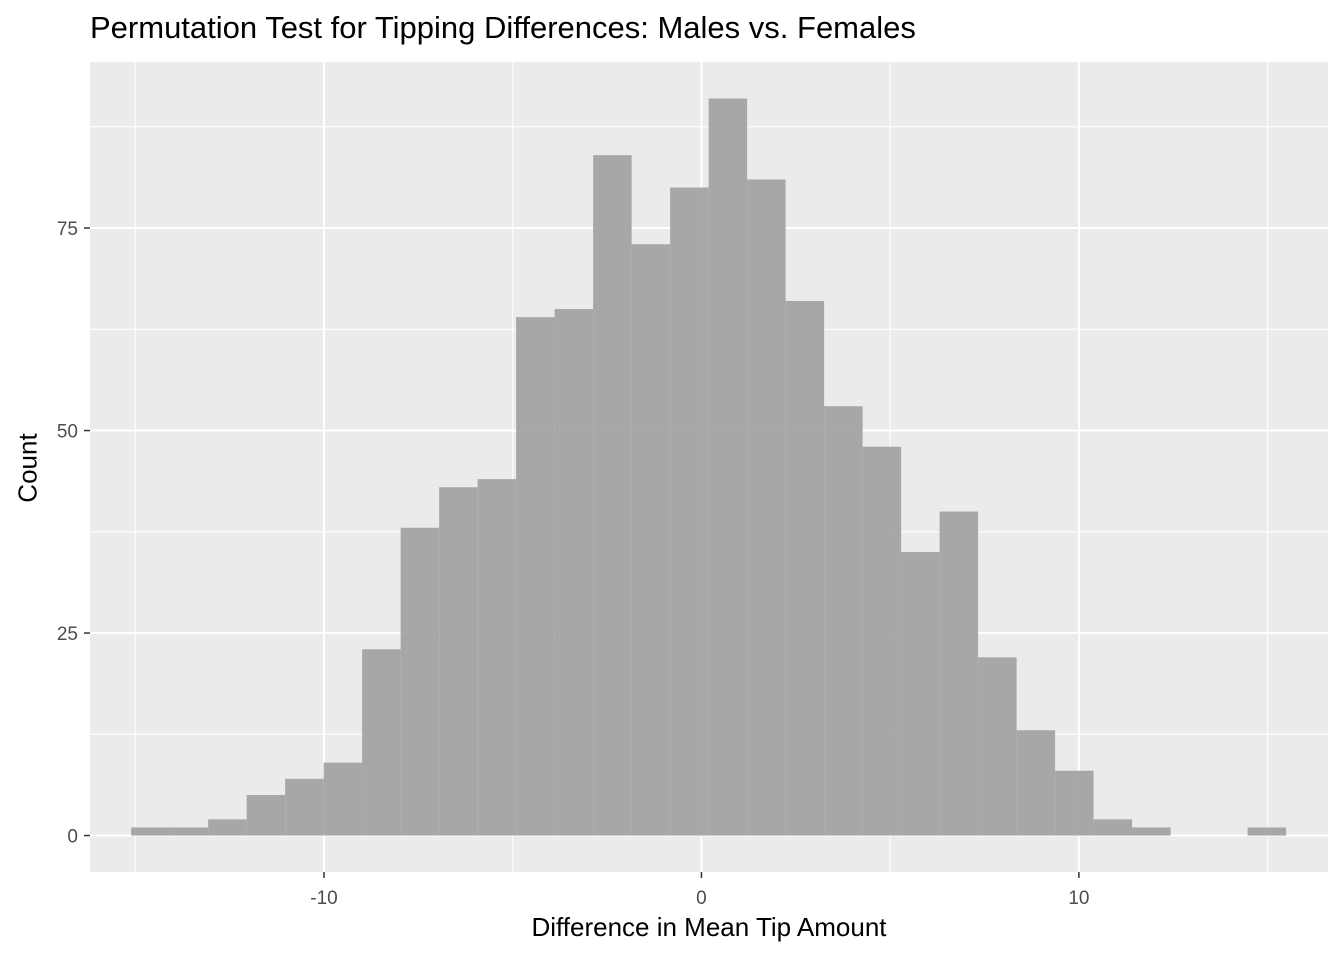 The image size is (1344, 960). What do you see at coordinates (67, 432) in the screenshot?
I see `y-tick-label: 50` at bounding box center [67, 432].